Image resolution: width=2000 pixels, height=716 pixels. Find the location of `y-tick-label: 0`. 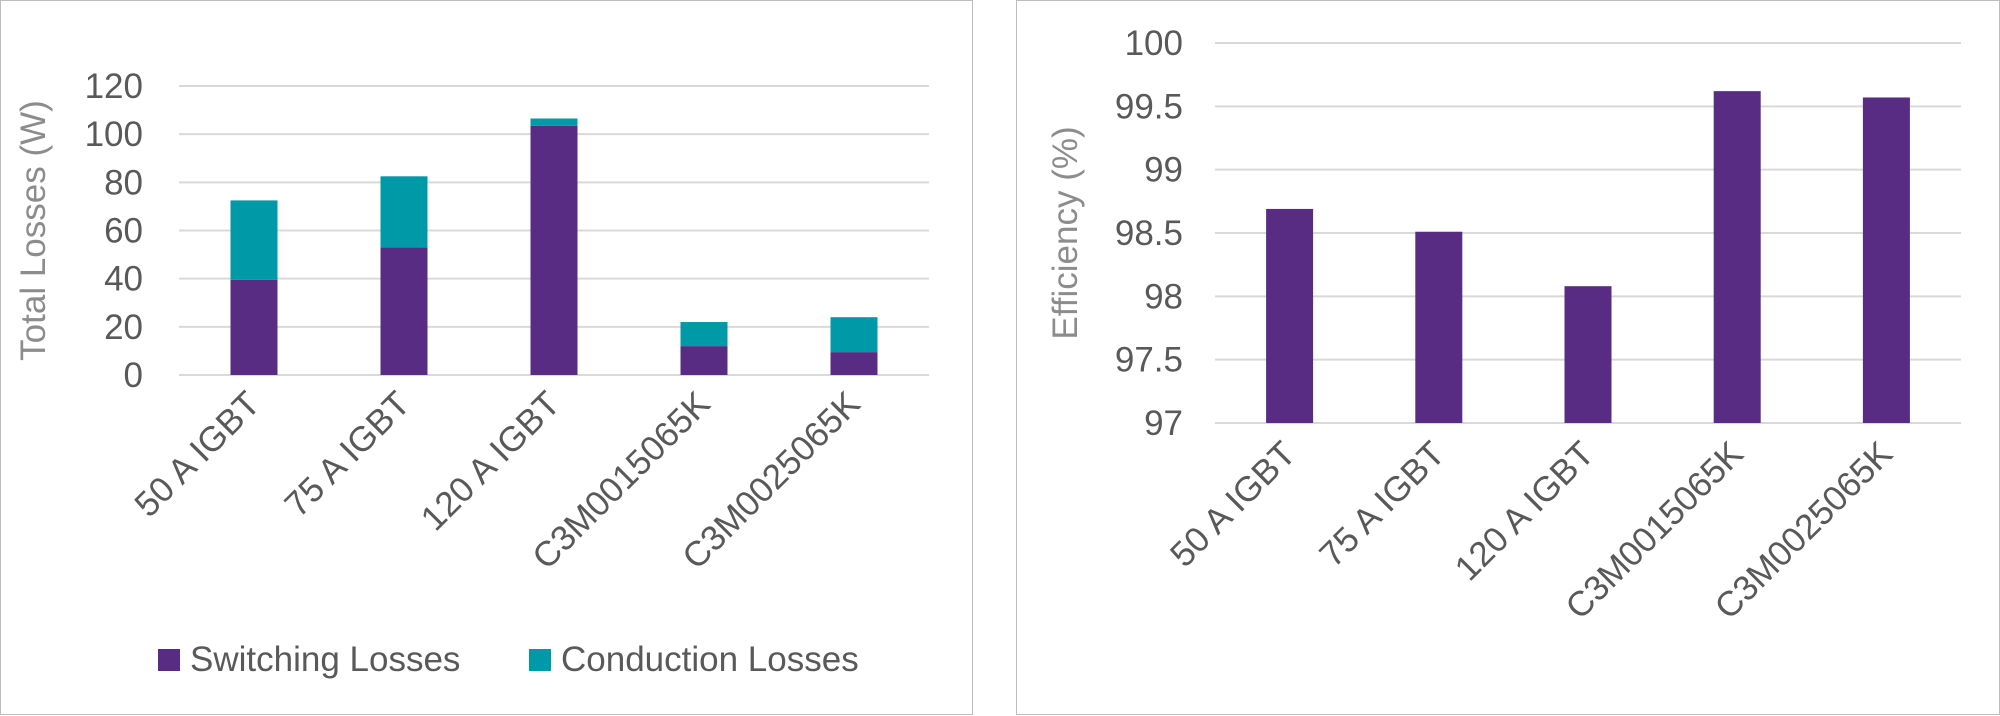

y-tick-label: 0 is located at coordinates (133, 375).